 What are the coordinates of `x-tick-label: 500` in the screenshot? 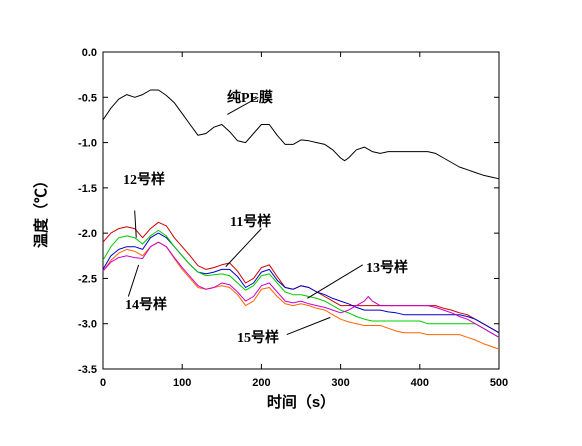 It's located at (499, 383).